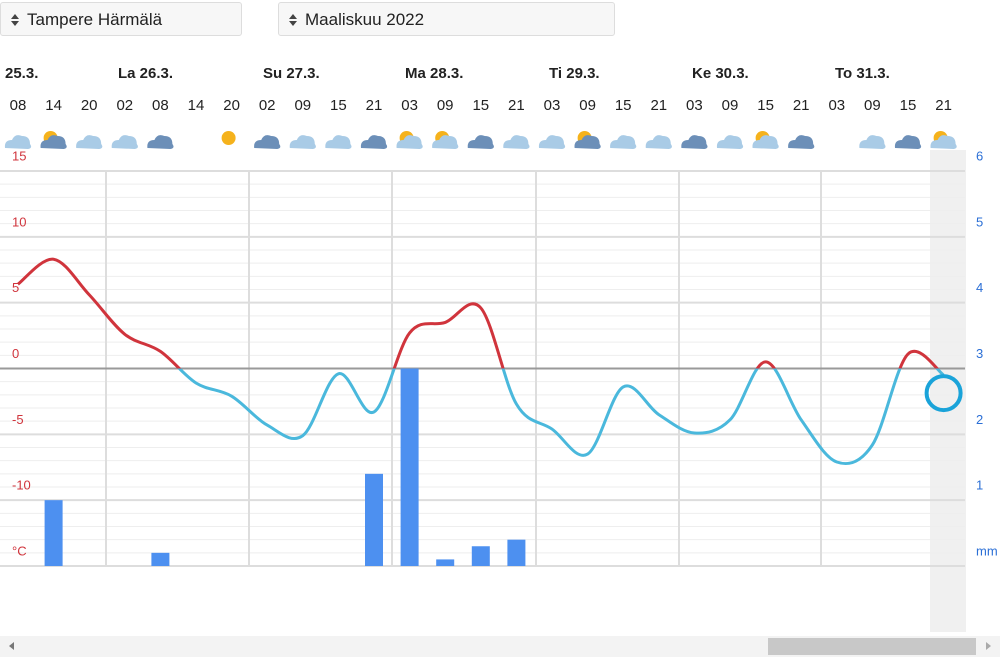 The image size is (1000, 657). What do you see at coordinates (446, 19) in the screenshot?
I see `month-select: Maaliskuu 2022` at bounding box center [446, 19].